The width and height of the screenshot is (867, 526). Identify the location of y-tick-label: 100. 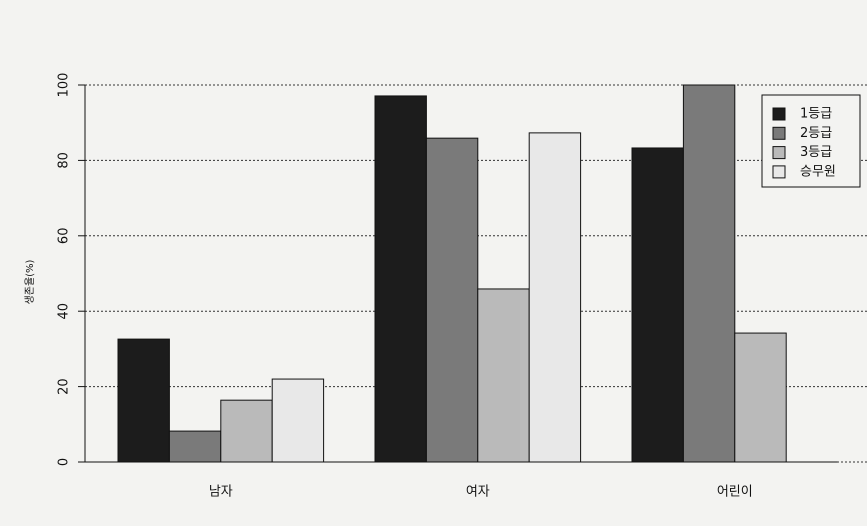
(64, 85).